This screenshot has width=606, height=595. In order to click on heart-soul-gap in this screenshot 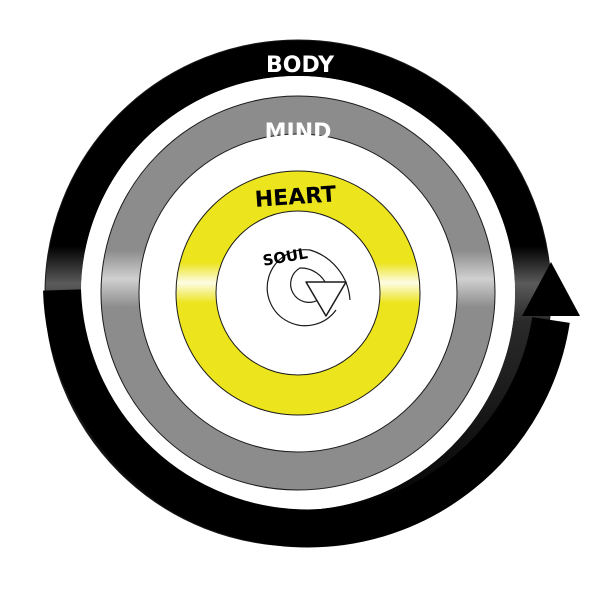, I will do `click(298, 293)`.